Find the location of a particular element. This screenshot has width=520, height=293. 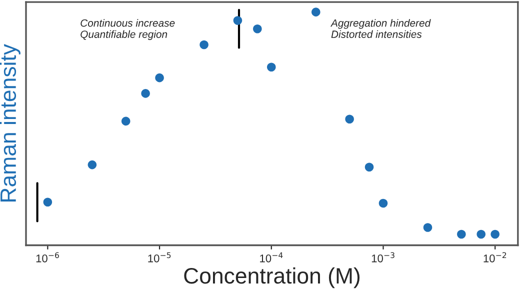

x-tick-label: 10$^{−4}$ is located at coordinates (271, 257).